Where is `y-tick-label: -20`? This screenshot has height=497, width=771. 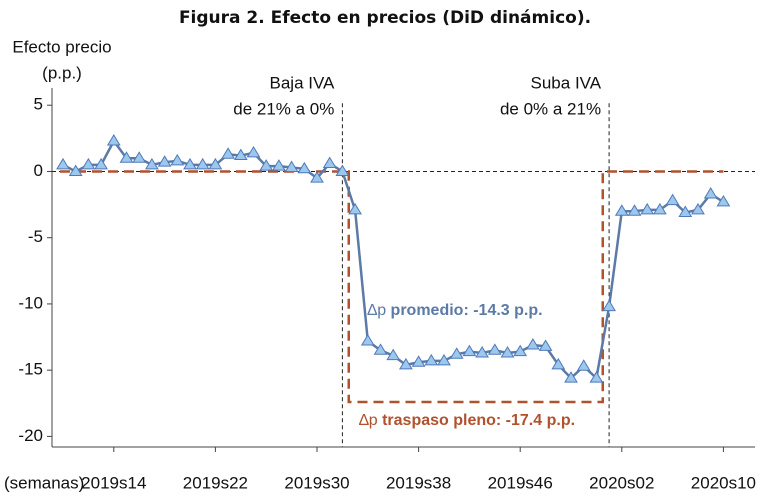 y-tick-label: -20 is located at coordinates (30, 435).